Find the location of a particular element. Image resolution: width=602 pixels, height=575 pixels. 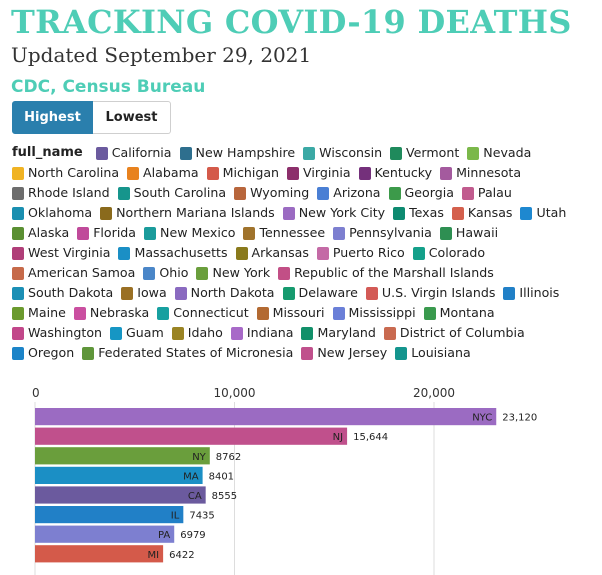

bar-label: MA is located at coordinates (191, 476).